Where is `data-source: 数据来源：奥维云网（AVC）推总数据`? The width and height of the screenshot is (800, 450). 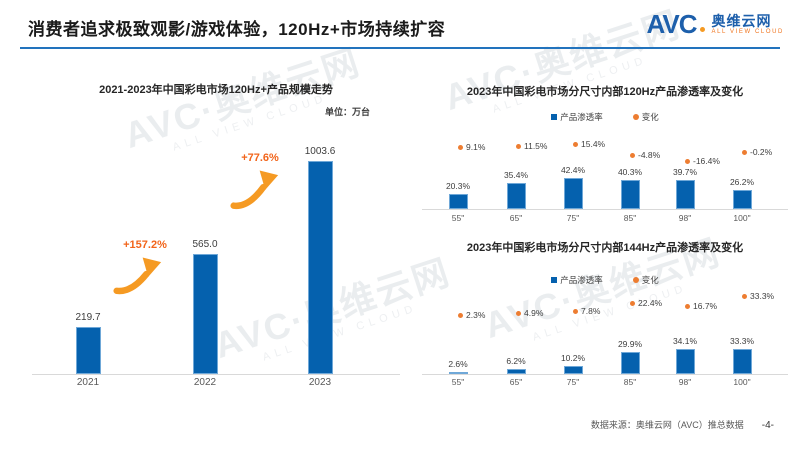
data-source: 数据来源：奥维云网（AVC）推总数据 is located at coordinates (667, 425).